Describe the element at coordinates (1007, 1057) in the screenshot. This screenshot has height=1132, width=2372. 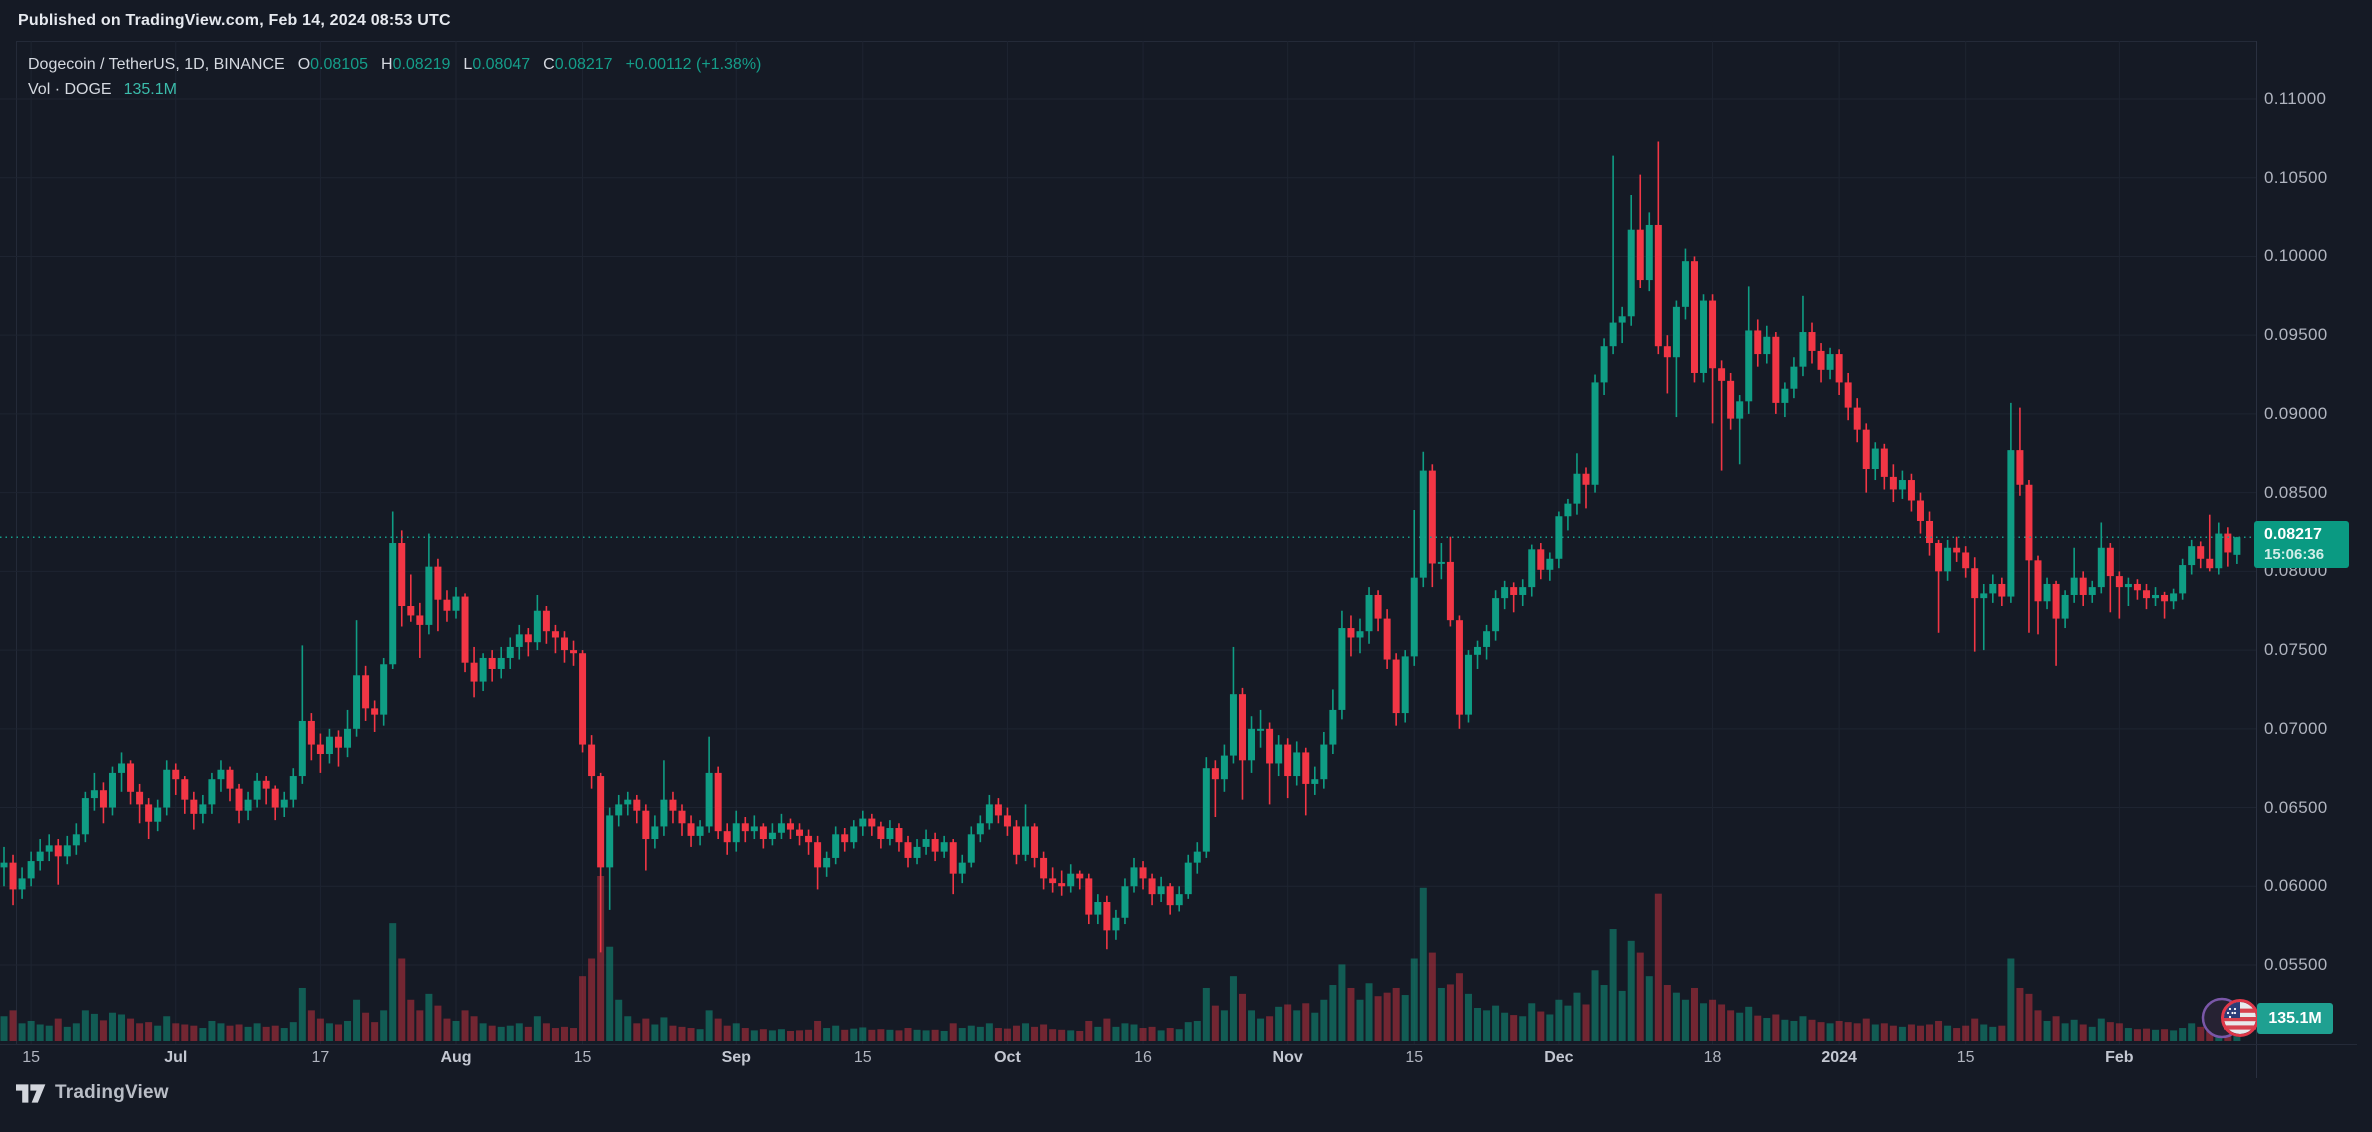
I see `time-axis-label: Oct` at that location.